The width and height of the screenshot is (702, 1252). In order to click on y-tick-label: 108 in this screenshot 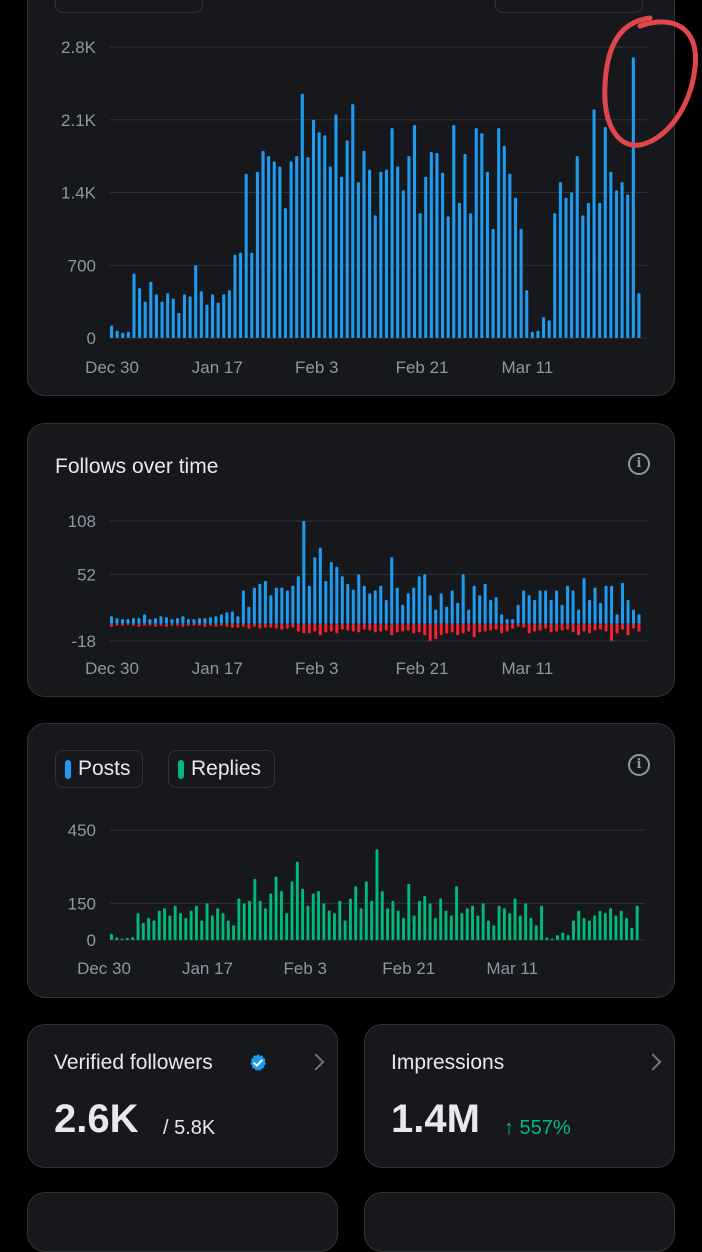, I will do `click(82, 521)`.